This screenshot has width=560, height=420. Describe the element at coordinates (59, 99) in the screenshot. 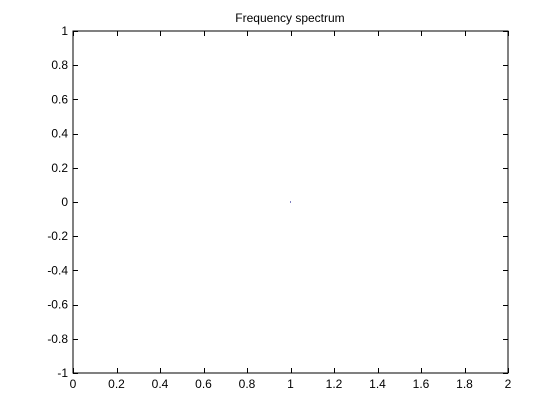

I see `y-tick-label: 0.6` at that location.